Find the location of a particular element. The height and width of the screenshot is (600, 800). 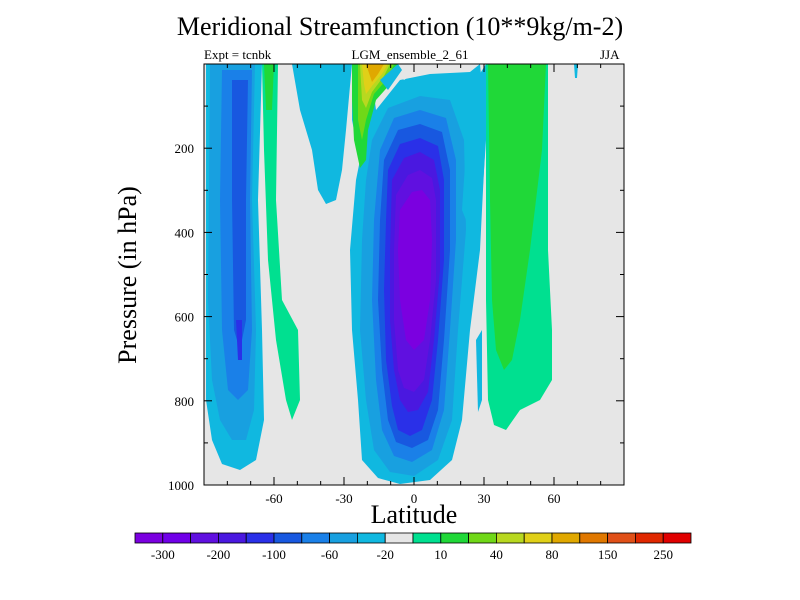

x-tick-label: -30 is located at coordinates (343, 498).